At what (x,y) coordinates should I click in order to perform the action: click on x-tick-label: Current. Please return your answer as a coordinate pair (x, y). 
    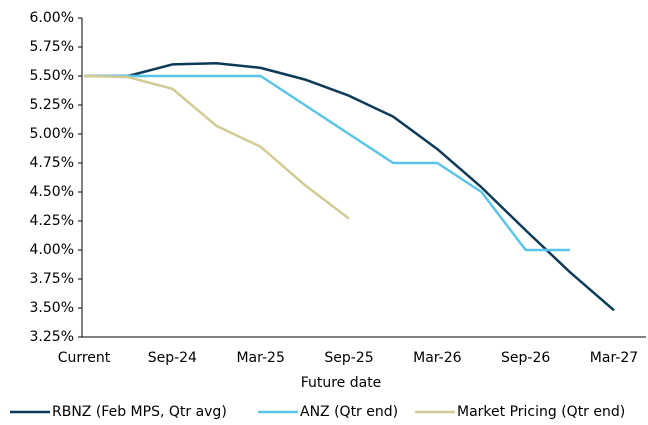
    Looking at the image, I should click on (84, 358).